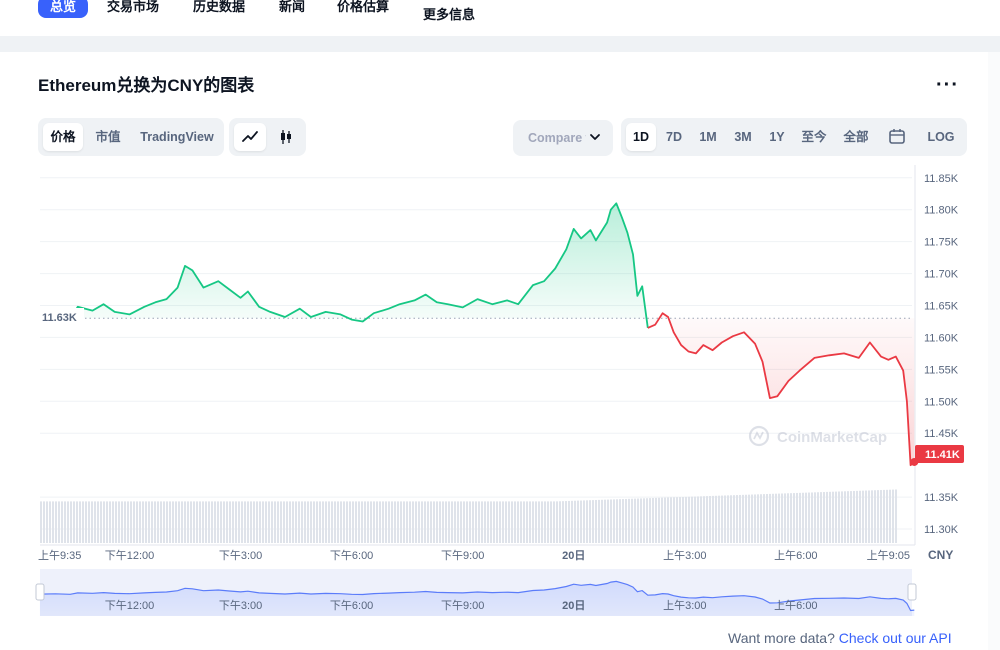 The width and height of the screenshot is (1000, 650). I want to click on range-1d: 1D, so click(641, 137).